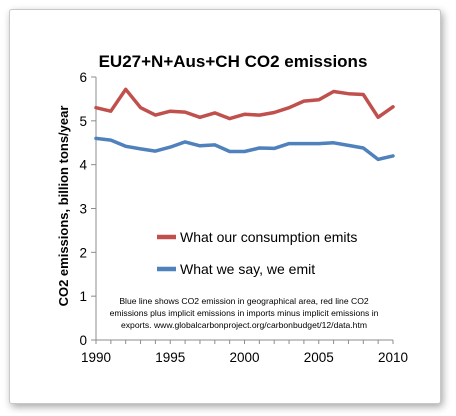  I want to click on x-ticks: 1990 1995 2000 2005 2010, so click(244, 352).